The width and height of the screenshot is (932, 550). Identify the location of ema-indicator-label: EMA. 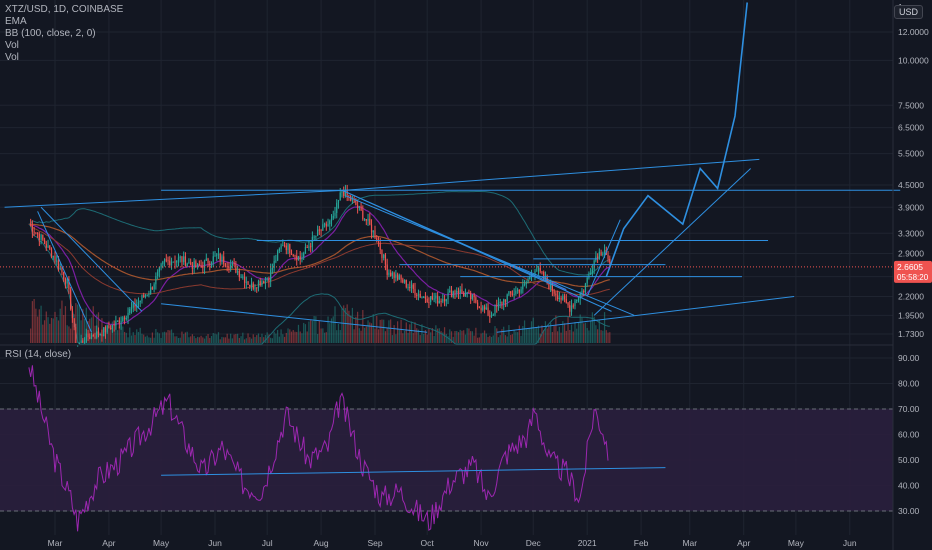
(16, 21).